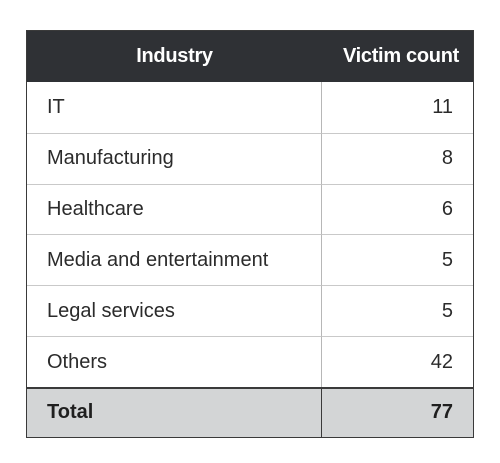 Image resolution: width=500 pixels, height=463 pixels. Describe the element at coordinates (397, 158) in the screenshot. I see `row-value-manufacturing: 8` at that location.